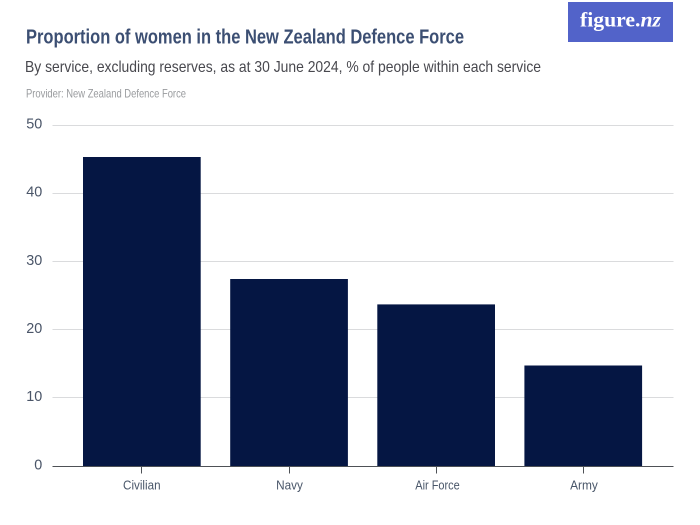 The image size is (700, 525). Describe the element at coordinates (289, 484) in the screenshot. I see `svg-text: Navy` at that location.